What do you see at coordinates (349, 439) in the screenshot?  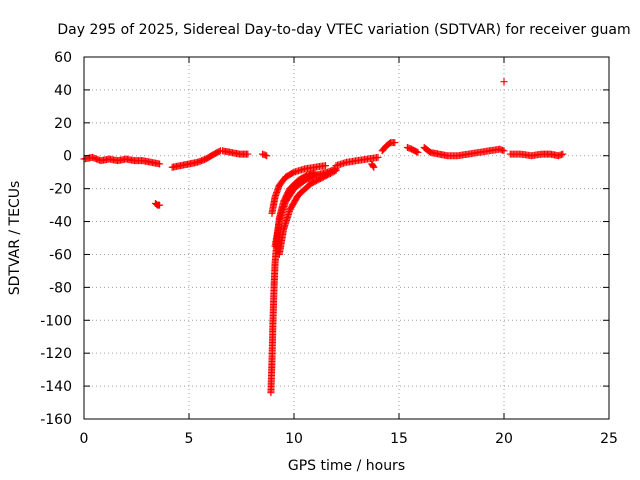 I see `x-tick-labels: 0 5 10 15 20 25` at bounding box center [349, 439].